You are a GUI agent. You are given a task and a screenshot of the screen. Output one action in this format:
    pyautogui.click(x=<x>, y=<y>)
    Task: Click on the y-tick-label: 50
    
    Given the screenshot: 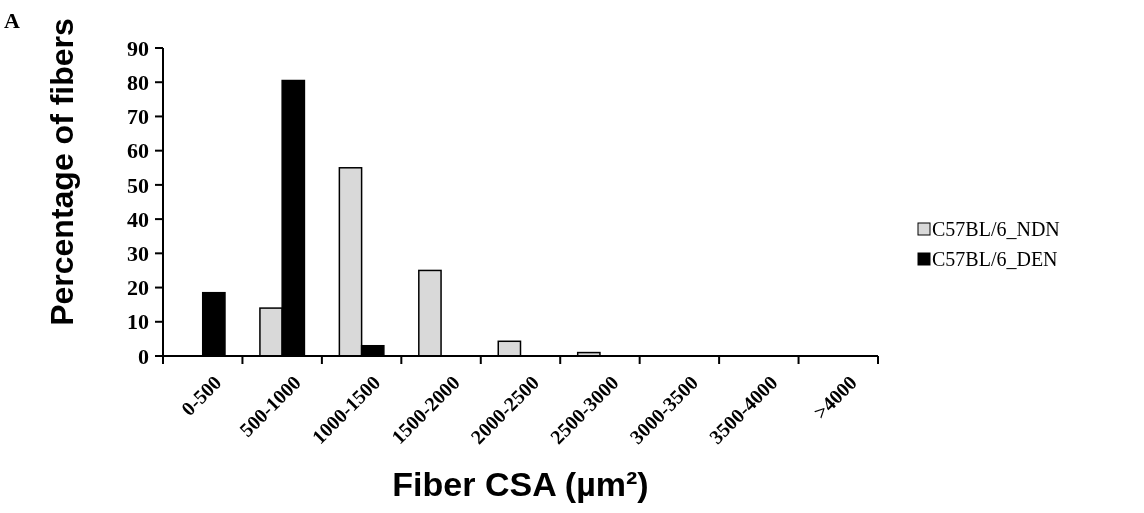 What is the action you would take?
    pyautogui.click(x=138, y=185)
    